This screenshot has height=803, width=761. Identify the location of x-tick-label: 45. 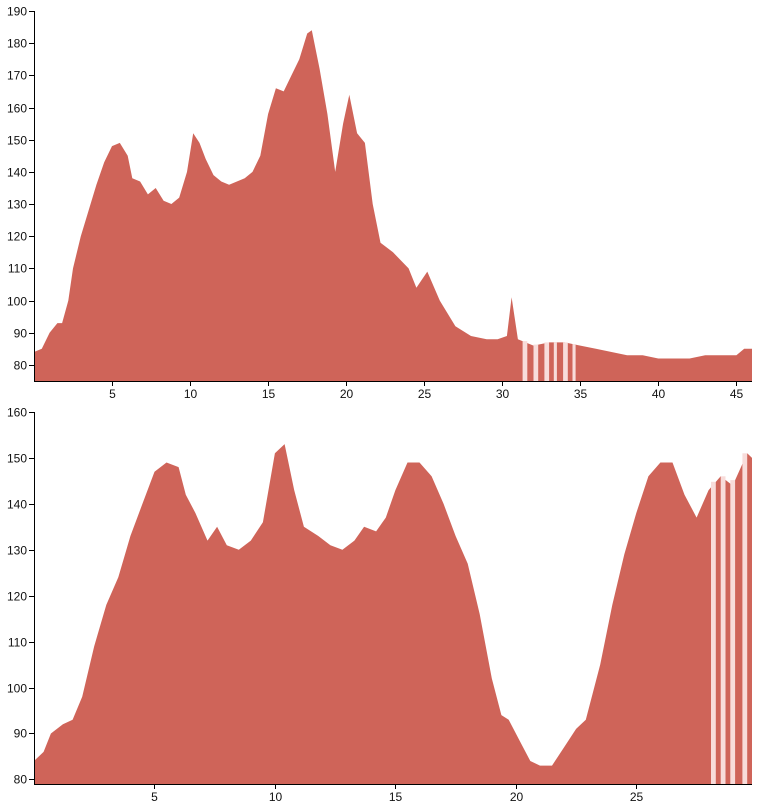
(737, 394).